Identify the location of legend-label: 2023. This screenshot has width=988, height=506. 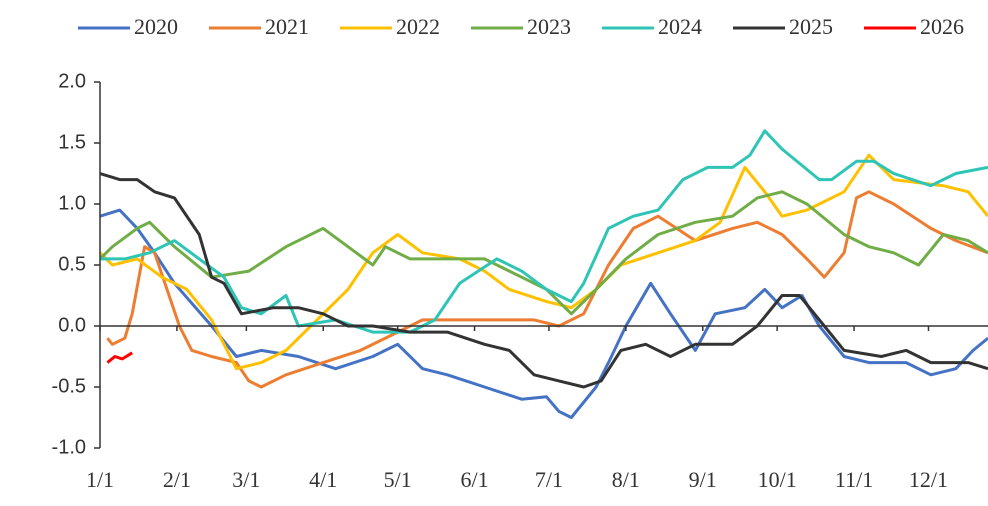
(549, 26).